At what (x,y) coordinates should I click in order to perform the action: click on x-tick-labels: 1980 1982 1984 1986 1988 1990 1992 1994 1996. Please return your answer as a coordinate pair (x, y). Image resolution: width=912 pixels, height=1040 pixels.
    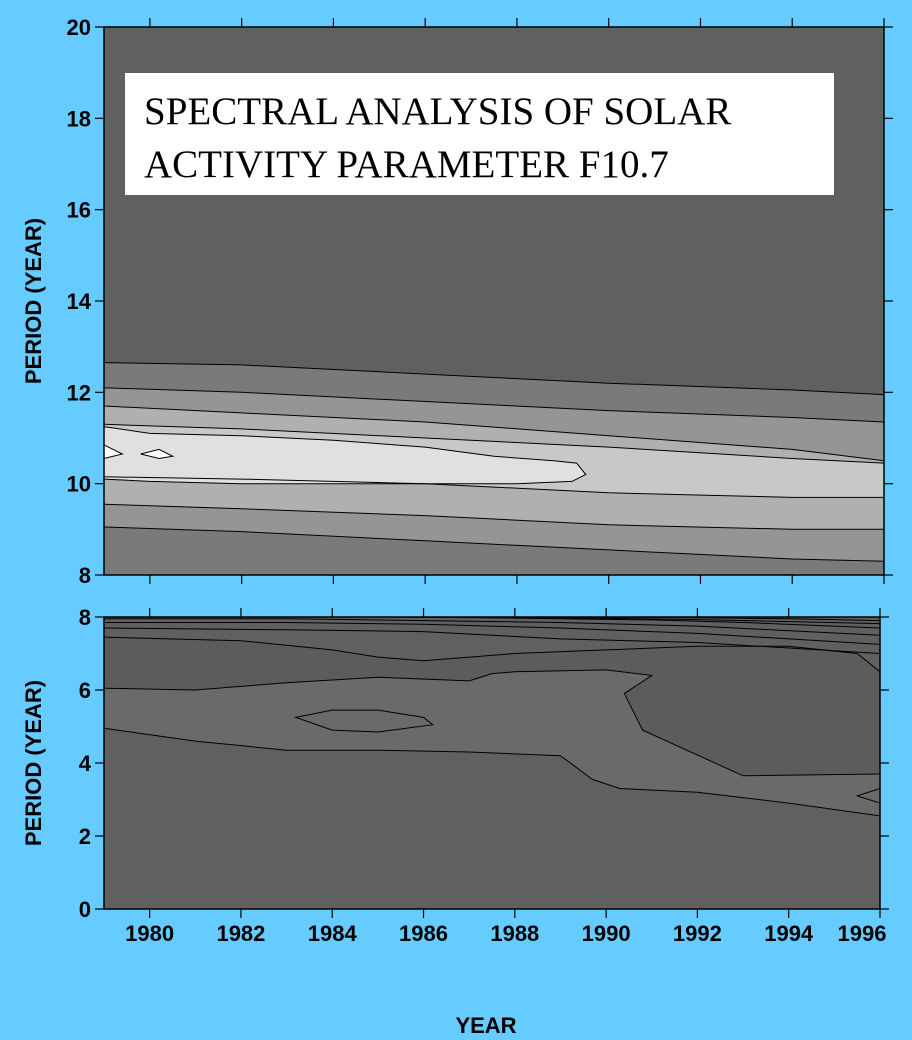
    Looking at the image, I should click on (505, 933).